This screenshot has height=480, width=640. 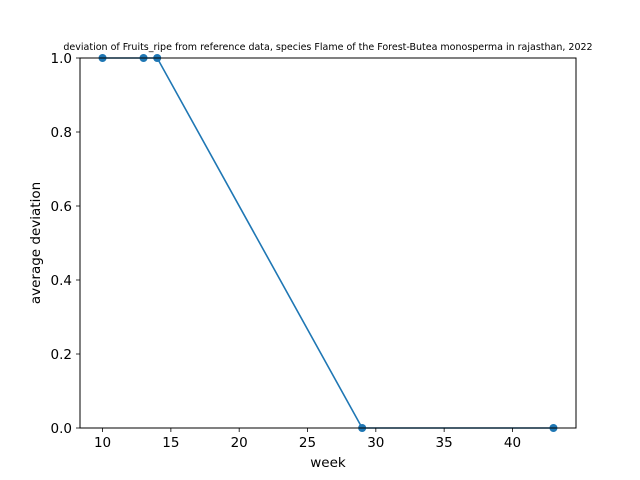 I want to click on x-axis: 10 15 20 25 30 35 40, so click(x=307, y=439).